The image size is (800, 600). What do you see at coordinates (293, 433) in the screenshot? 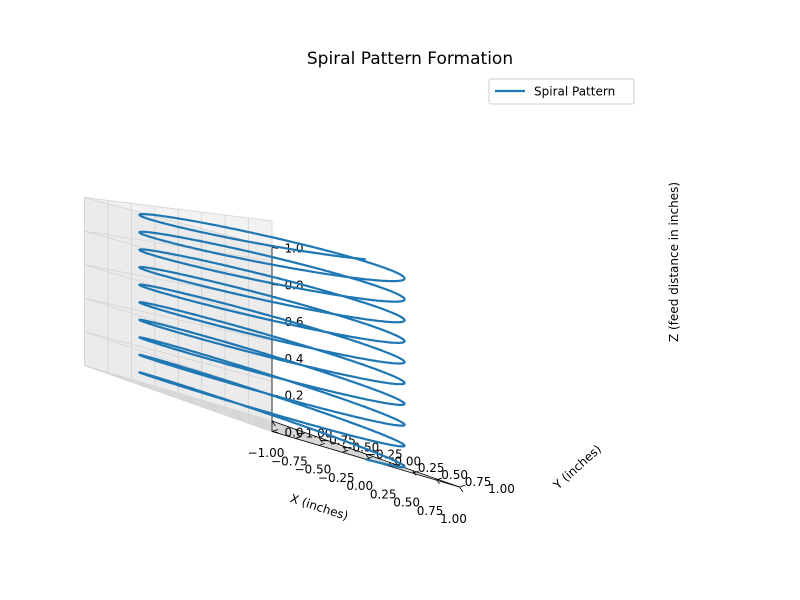
I see `z-tick-label: 0.0` at bounding box center [293, 433].